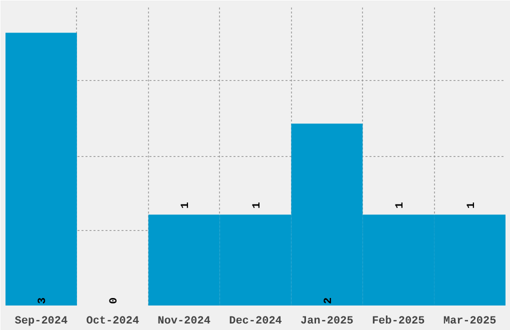 This screenshot has height=330, width=510. What do you see at coordinates (184, 322) in the screenshot?
I see `x-tick-label: Nov-2024` at bounding box center [184, 322].